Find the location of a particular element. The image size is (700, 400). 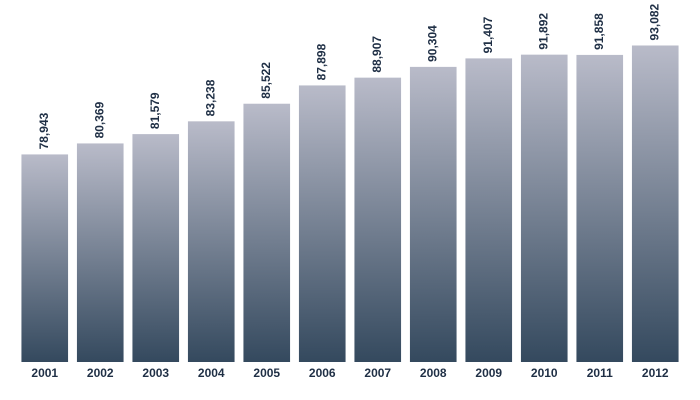

value-label: 91,407 is located at coordinates (488, 34).